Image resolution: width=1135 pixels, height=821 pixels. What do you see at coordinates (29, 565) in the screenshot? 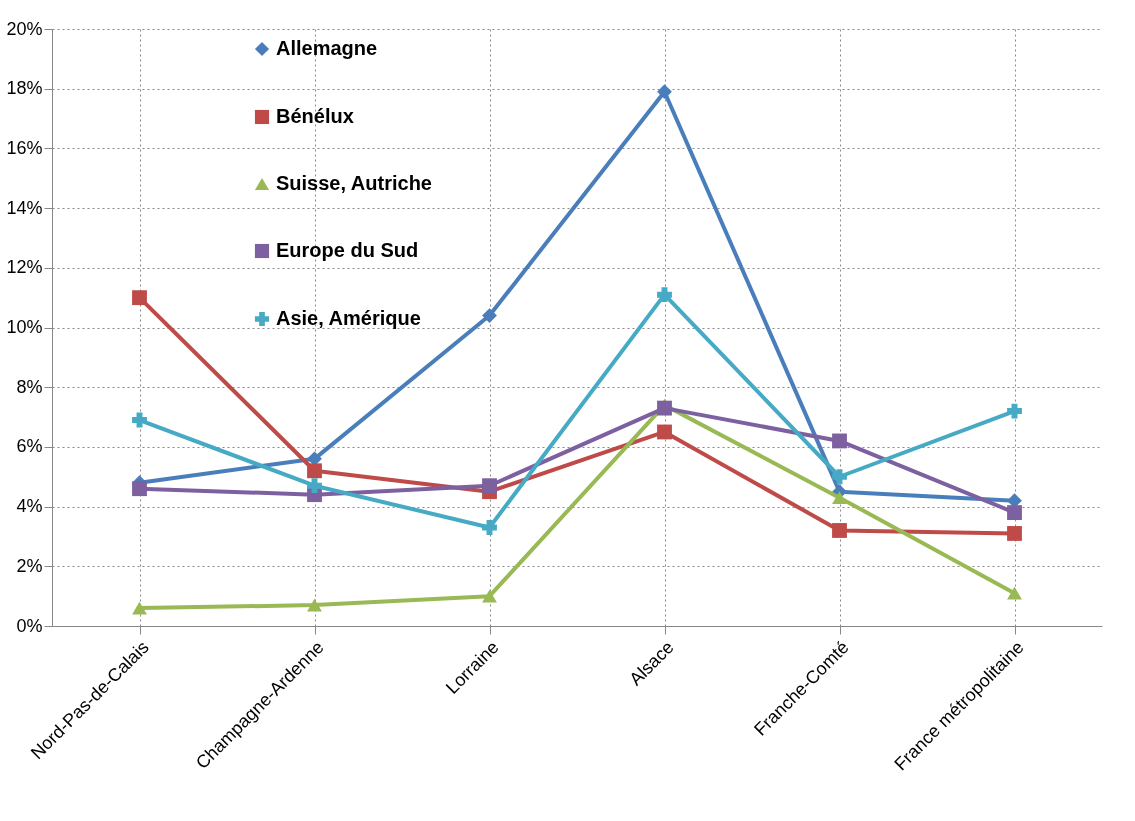
I see `y-tick-label: 2%` at bounding box center [29, 565].